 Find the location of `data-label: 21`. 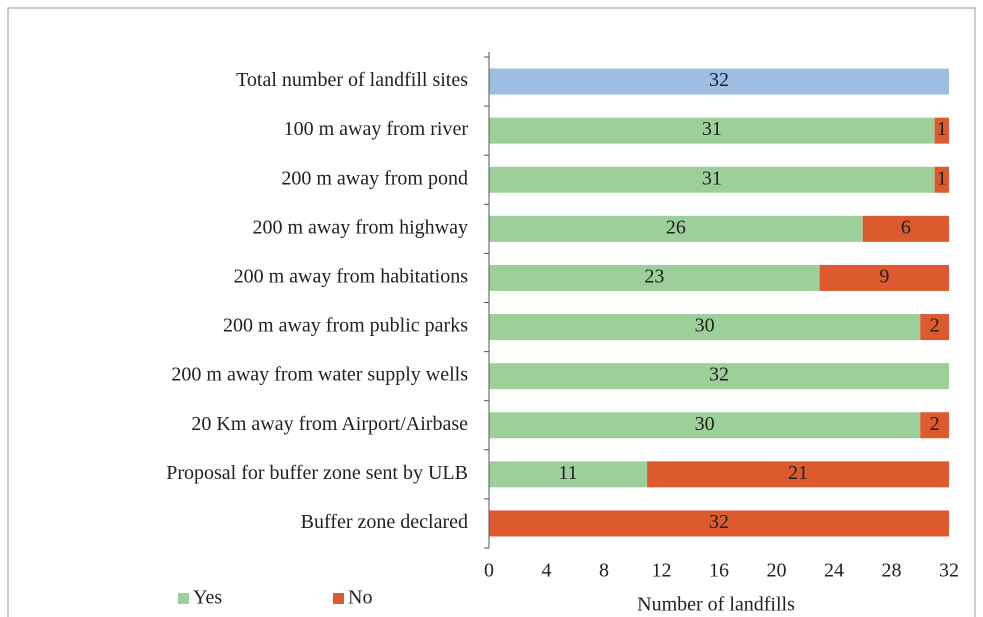

data-label: 21 is located at coordinates (798, 473).